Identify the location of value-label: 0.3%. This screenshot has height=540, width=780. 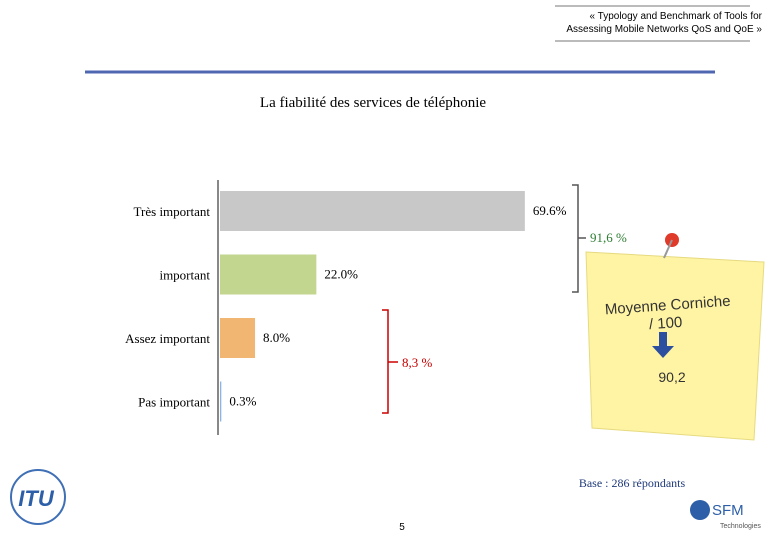
(242, 401).